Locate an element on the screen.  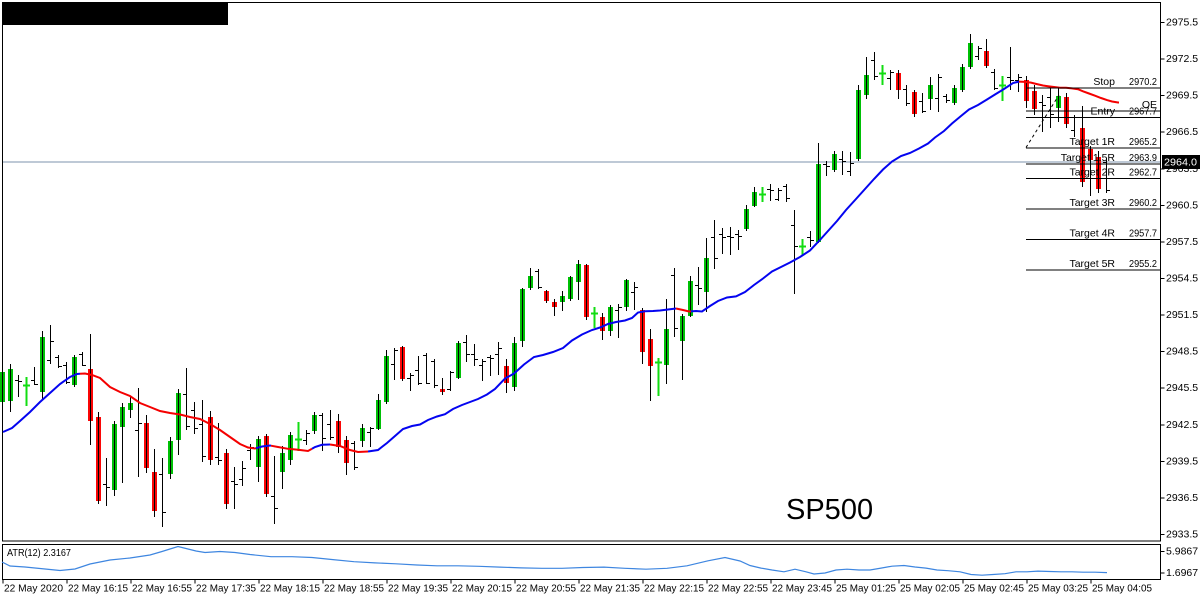
svg-text: 5.9867 is located at coordinates (1182, 552).